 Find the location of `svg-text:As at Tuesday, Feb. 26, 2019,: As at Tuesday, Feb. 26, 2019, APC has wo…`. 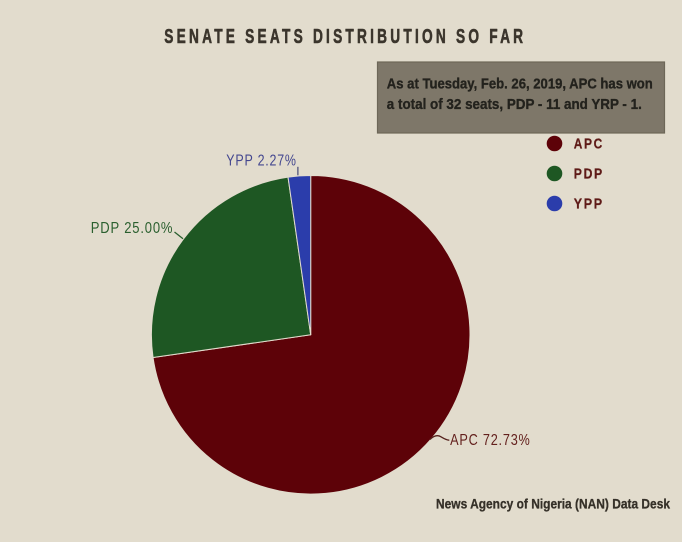

svg-text:As at Tuesday, Feb. 26, 2019,: As at Tuesday, Feb. 26, 2019, APC has wo… is located at coordinates (520, 83).